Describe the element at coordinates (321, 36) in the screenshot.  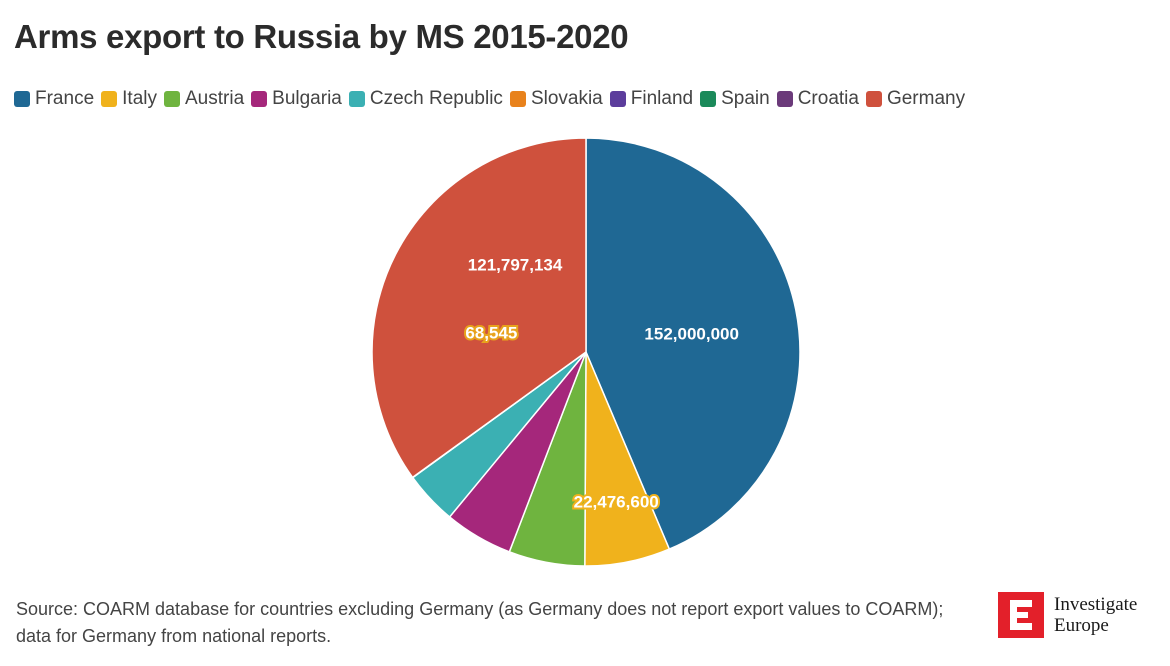
I see `chart-title: Arms export to Russia by MS 2015-2020` at that location.